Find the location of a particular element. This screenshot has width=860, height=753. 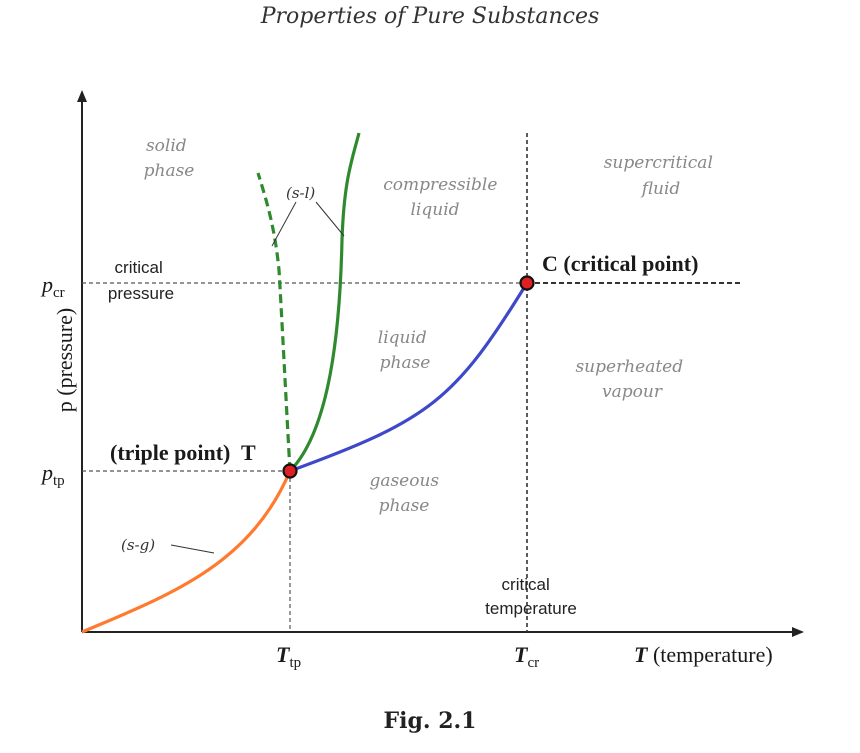

x-axis-label: T (temperature) is located at coordinates (703, 654).